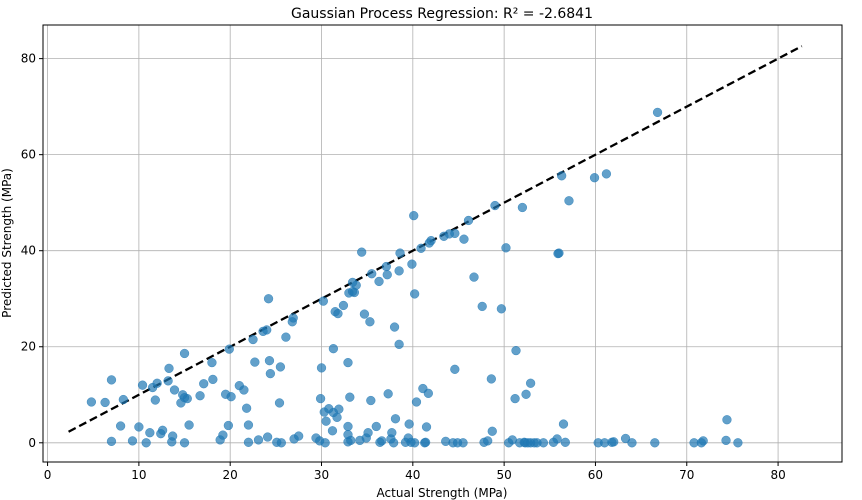 This screenshot has height=500, width=862. I want to click on y-tick-label: 0, so click(32, 443).